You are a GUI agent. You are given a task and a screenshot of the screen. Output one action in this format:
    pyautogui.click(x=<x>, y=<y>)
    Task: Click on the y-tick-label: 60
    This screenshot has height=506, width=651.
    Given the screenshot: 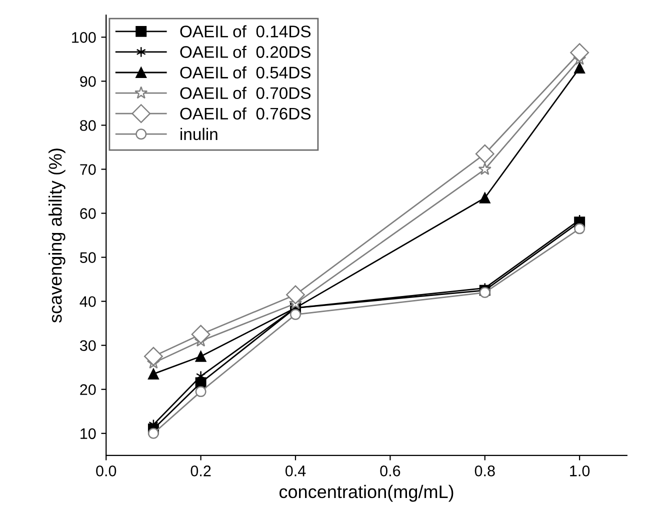 What is the action you would take?
    pyautogui.click(x=88, y=213)
    